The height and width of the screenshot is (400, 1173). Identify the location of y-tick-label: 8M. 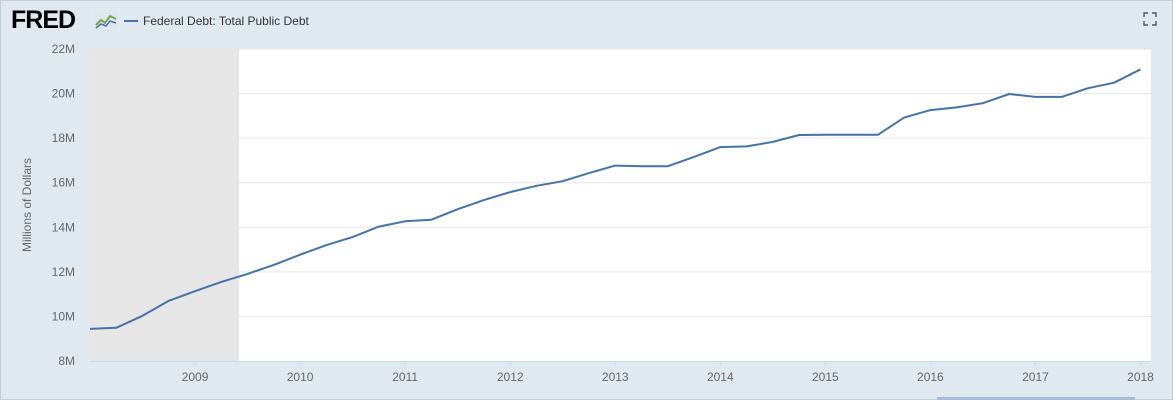
(66, 361).